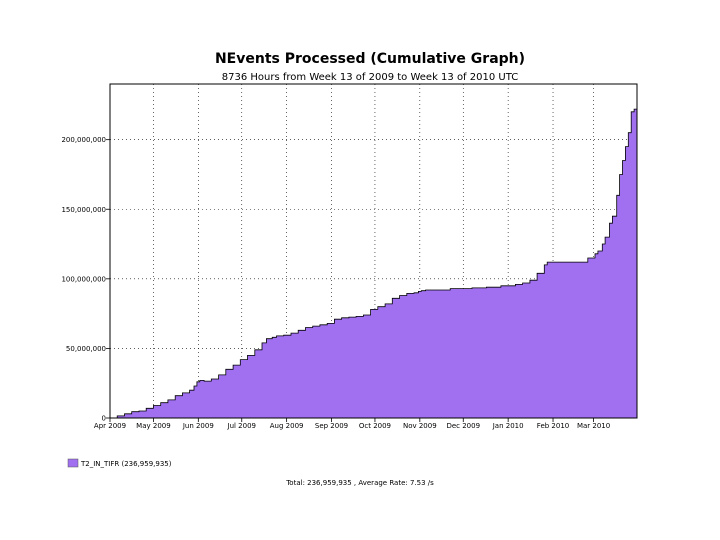 This screenshot has height=540, width=720. I want to click on x-tick-label: Oct 2009, so click(375, 426).